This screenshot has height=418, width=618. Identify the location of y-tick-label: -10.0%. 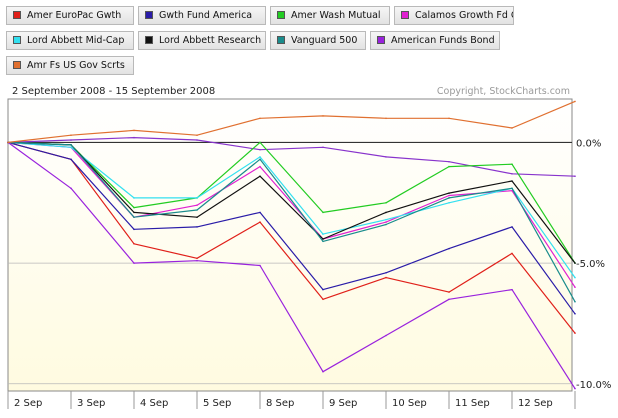
(593, 385).